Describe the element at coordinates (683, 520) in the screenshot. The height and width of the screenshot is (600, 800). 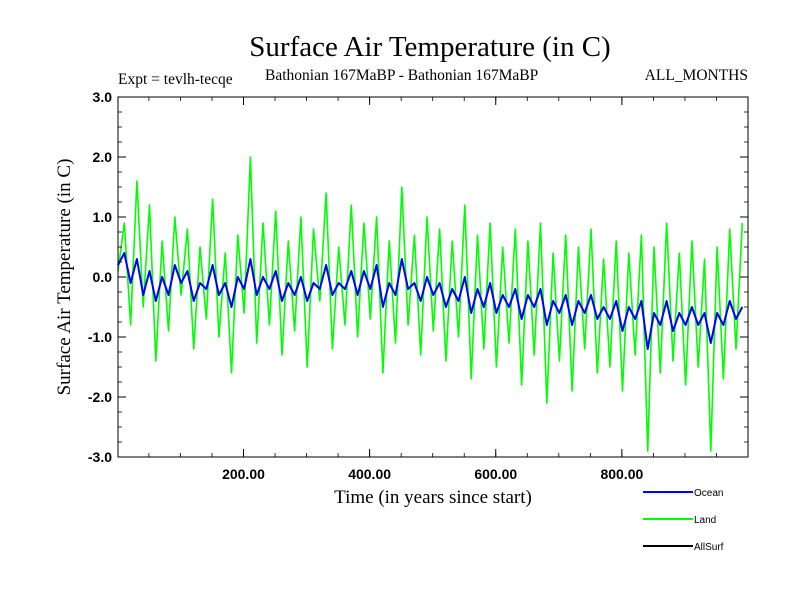
I see `legend: Ocean Land AllSurf` at that location.